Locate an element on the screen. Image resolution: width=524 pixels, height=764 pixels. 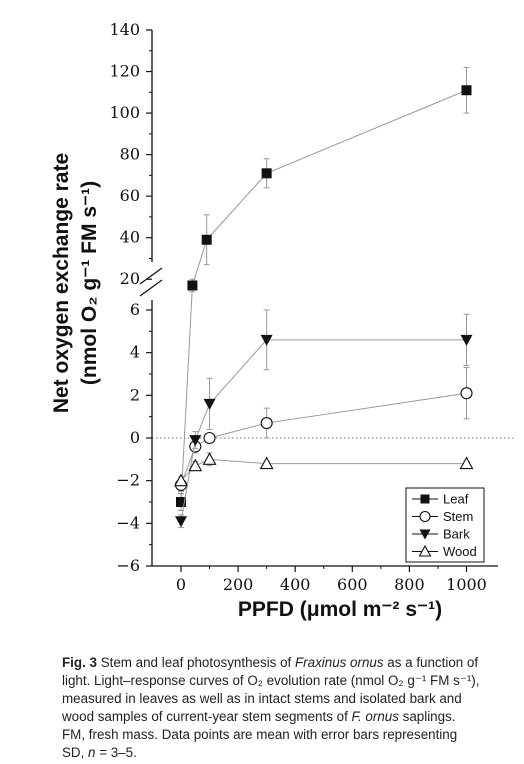
stem-series-line is located at coordinates (323, 439).